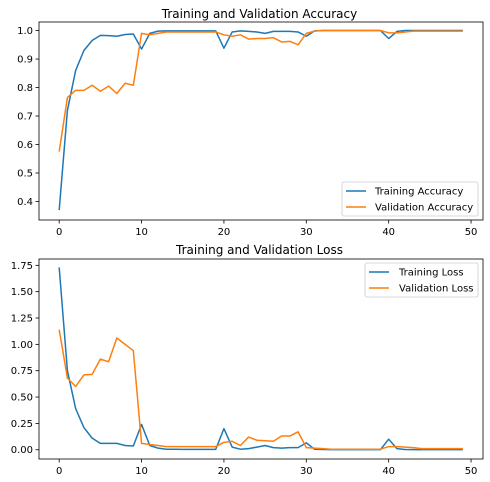 This screenshot has width=490, height=482. What do you see at coordinates (22, 345) in the screenshot?
I see `loss-ytick-label: 1.00` at bounding box center [22, 345].